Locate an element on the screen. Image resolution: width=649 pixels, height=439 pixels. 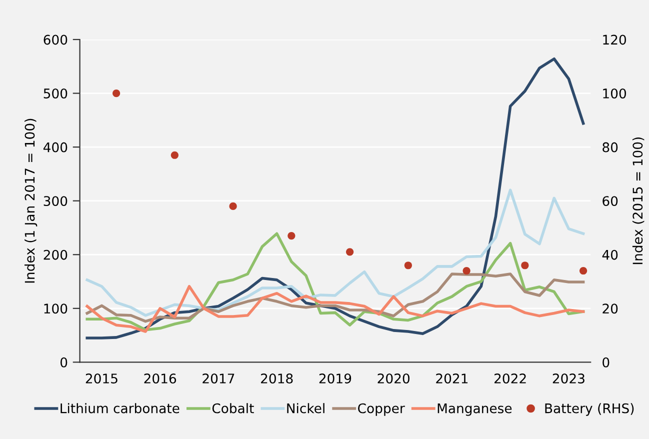
legend-label: Cobalt is located at coordinates (233, 408).